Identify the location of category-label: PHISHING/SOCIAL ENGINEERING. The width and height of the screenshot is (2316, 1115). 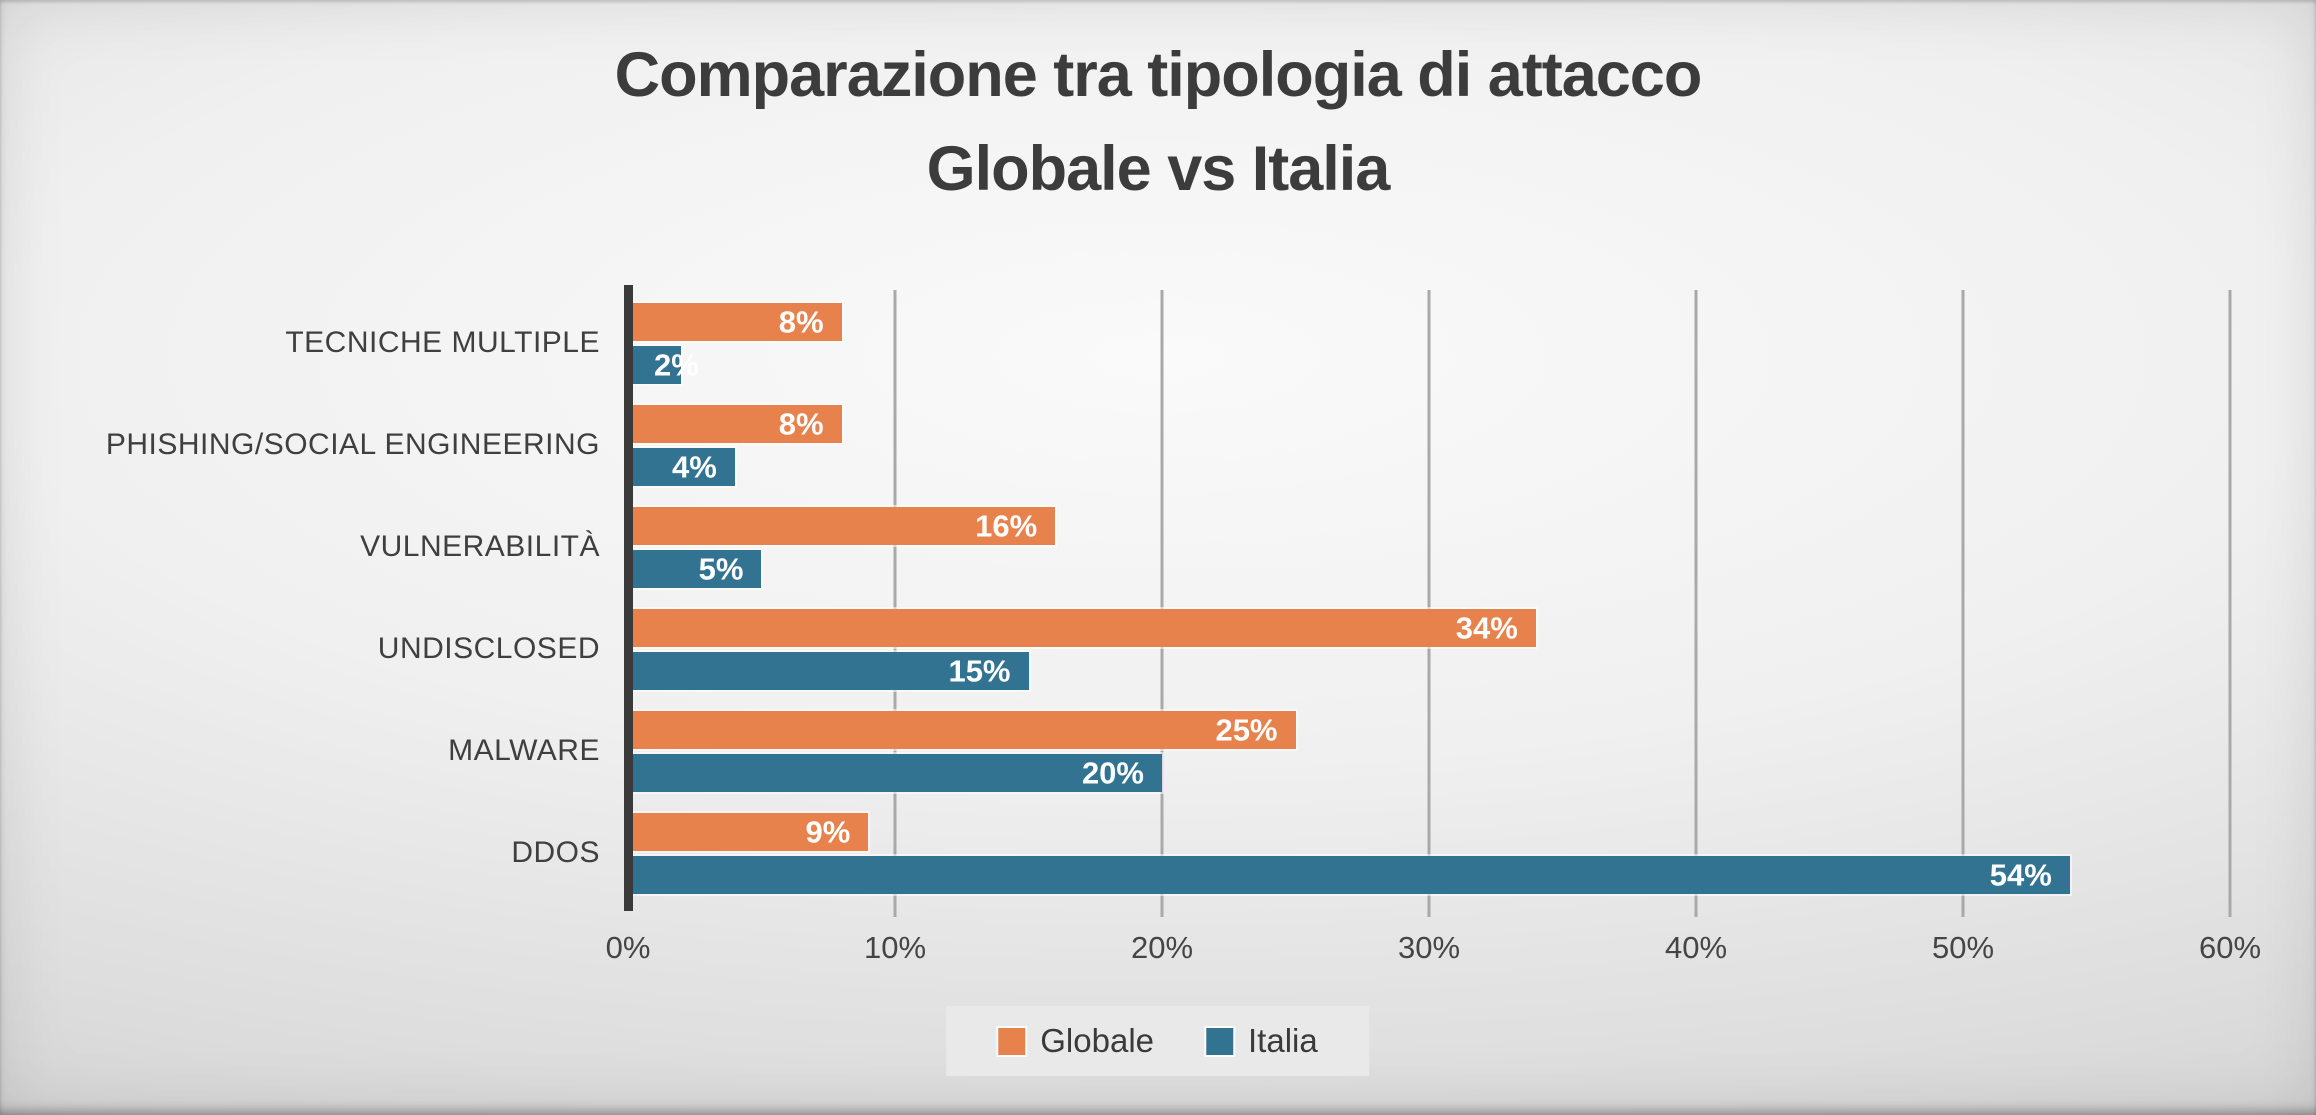
(352, 444).